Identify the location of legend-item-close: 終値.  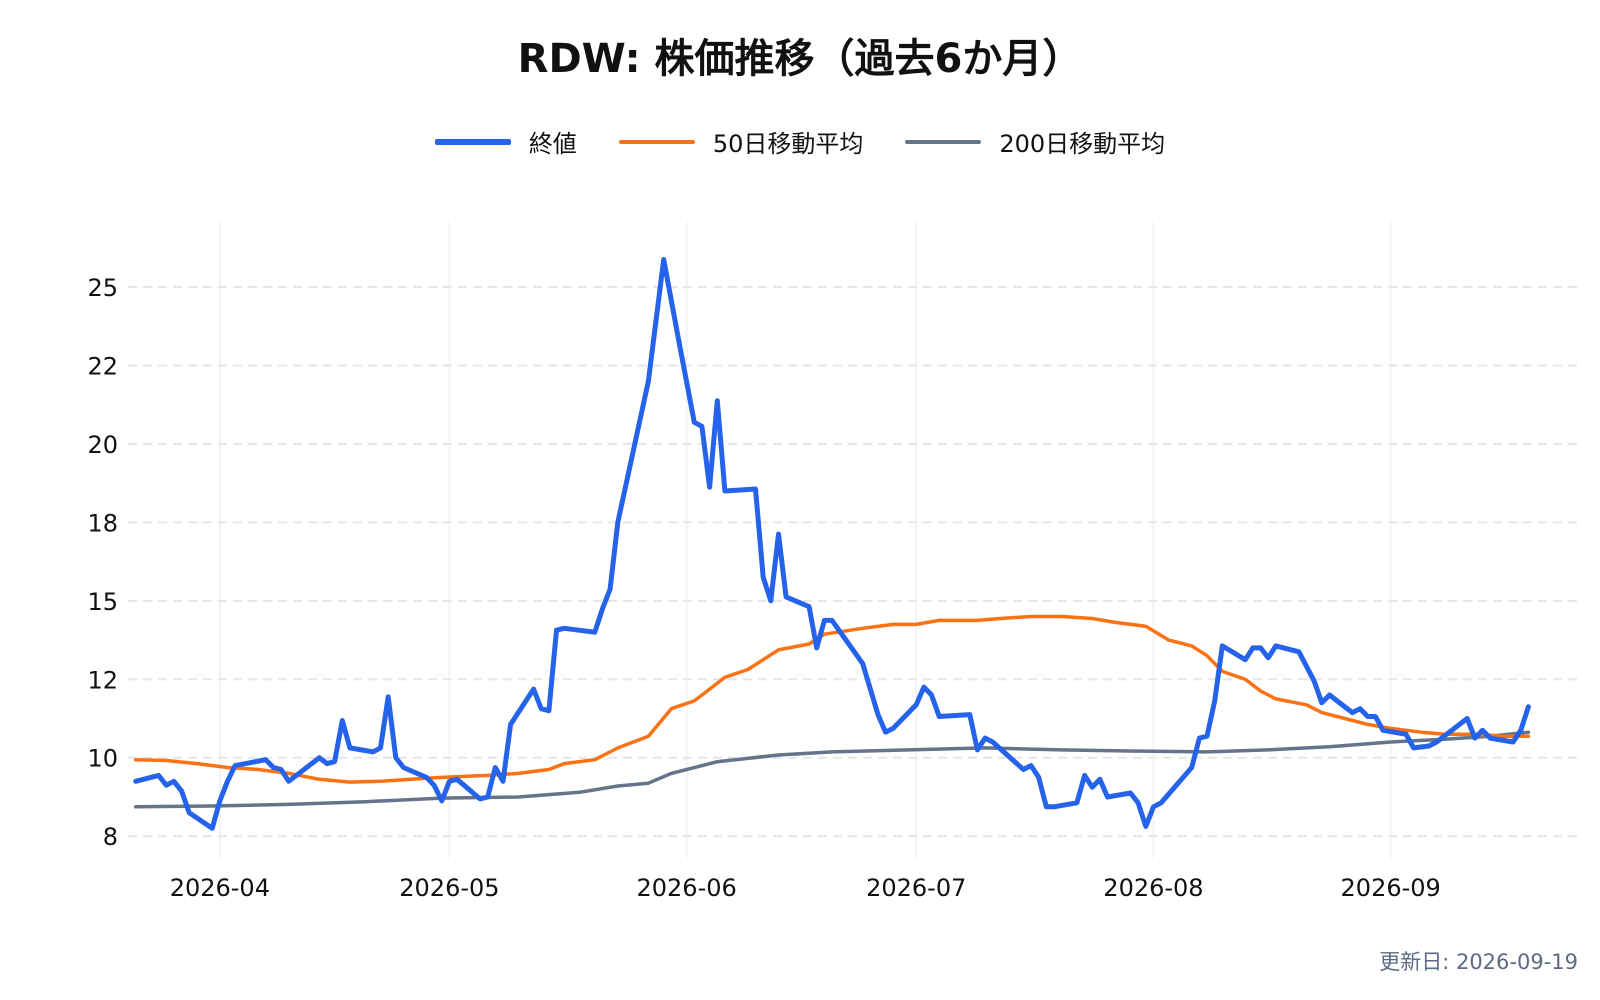
(505, 141).